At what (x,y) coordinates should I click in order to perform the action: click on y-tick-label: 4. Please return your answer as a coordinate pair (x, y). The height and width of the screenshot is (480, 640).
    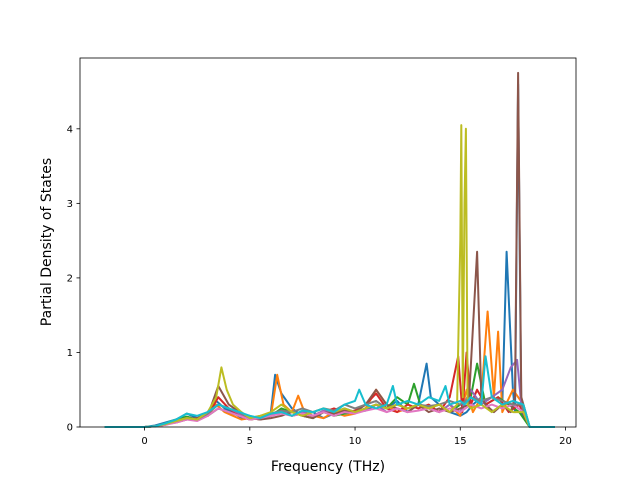
    Looking at the image, I should click on (70, 129).